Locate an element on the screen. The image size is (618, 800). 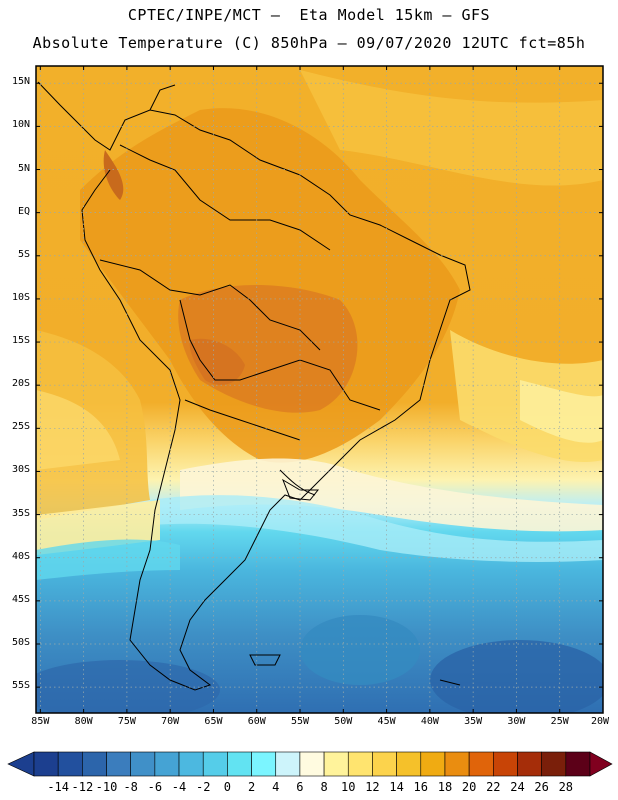
lon-label: 80W is located at coordinates (83, 721).